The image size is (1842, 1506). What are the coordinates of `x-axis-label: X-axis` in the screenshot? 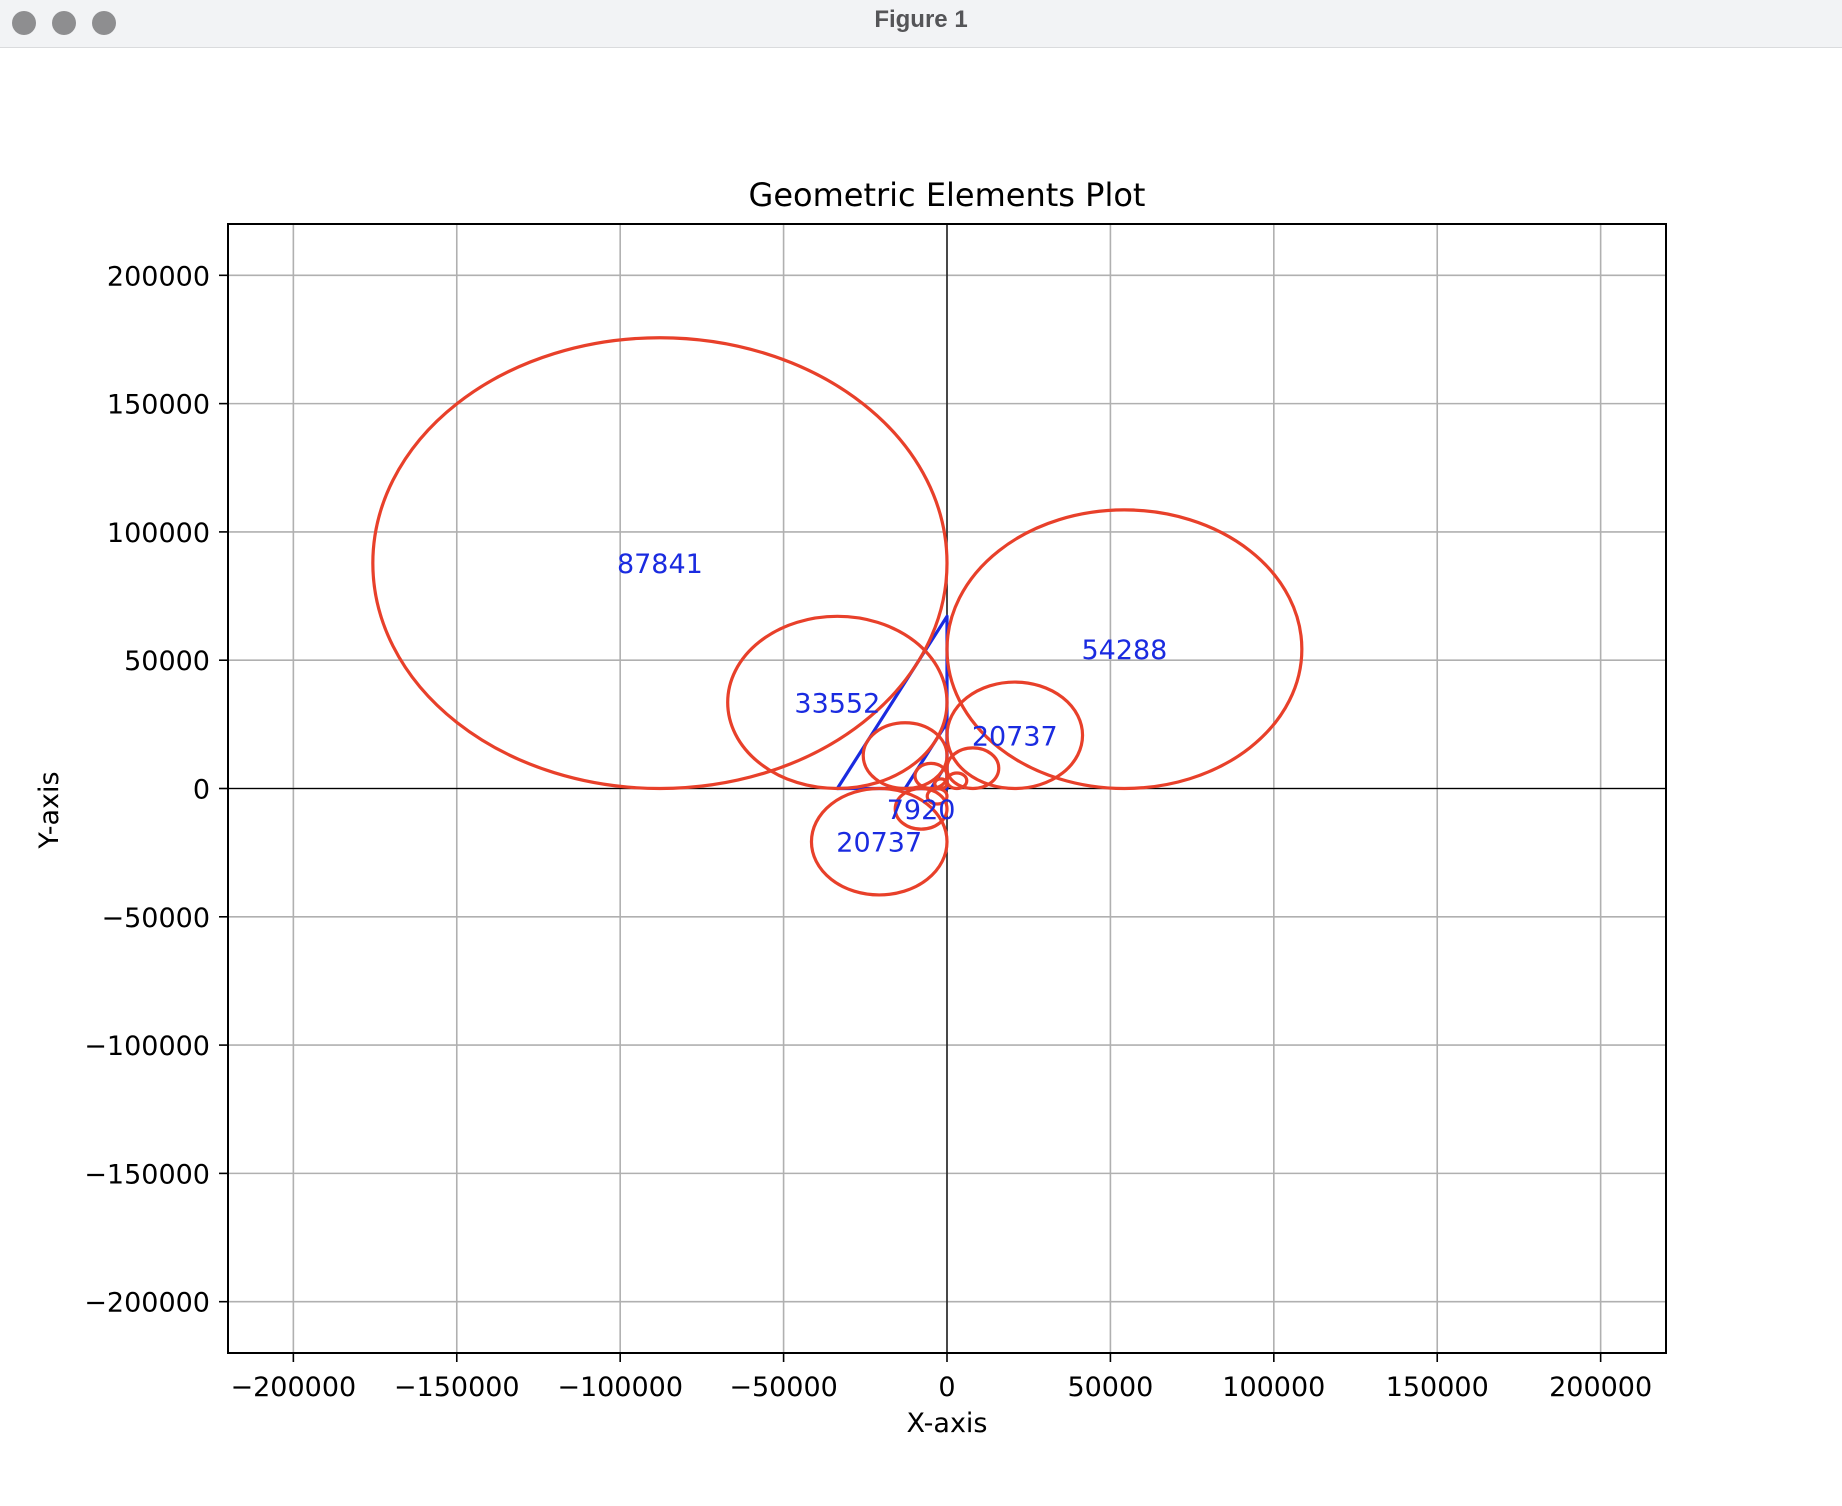 It's located at (947, 1423).